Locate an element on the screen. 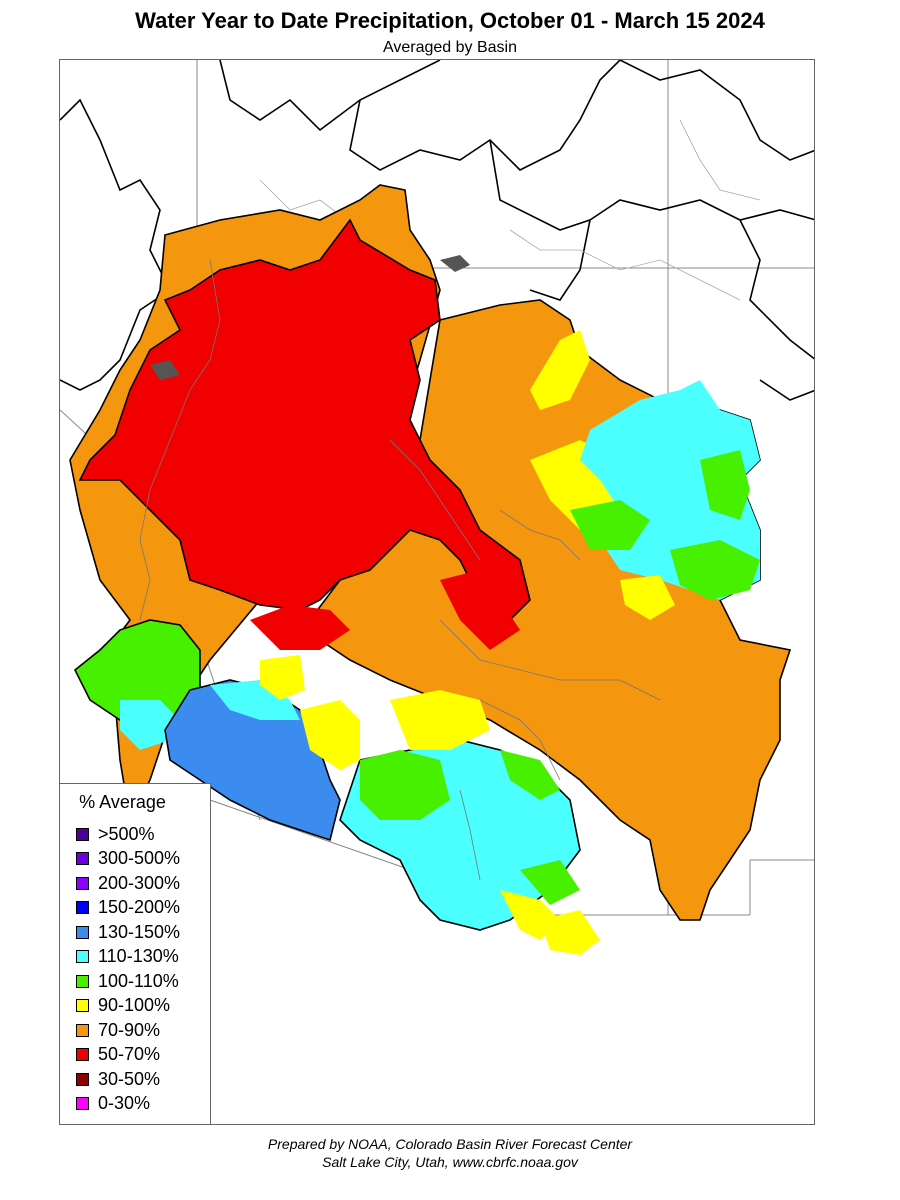  legend-item: 0-30% is located at coordinates (128, 1104).